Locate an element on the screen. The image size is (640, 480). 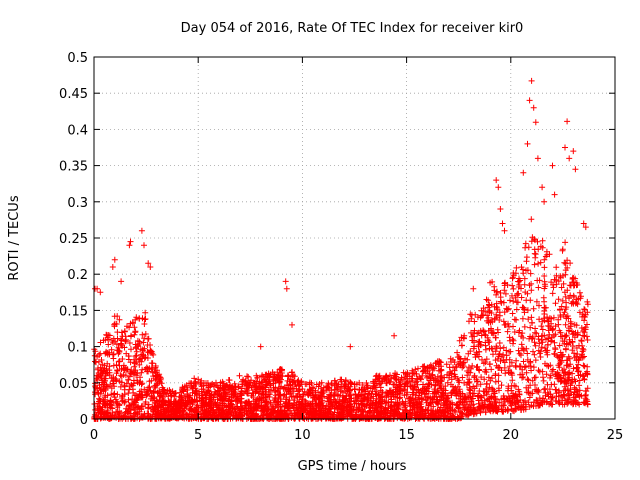
x-tick-label: 10 is located at coordinates (302, 435).